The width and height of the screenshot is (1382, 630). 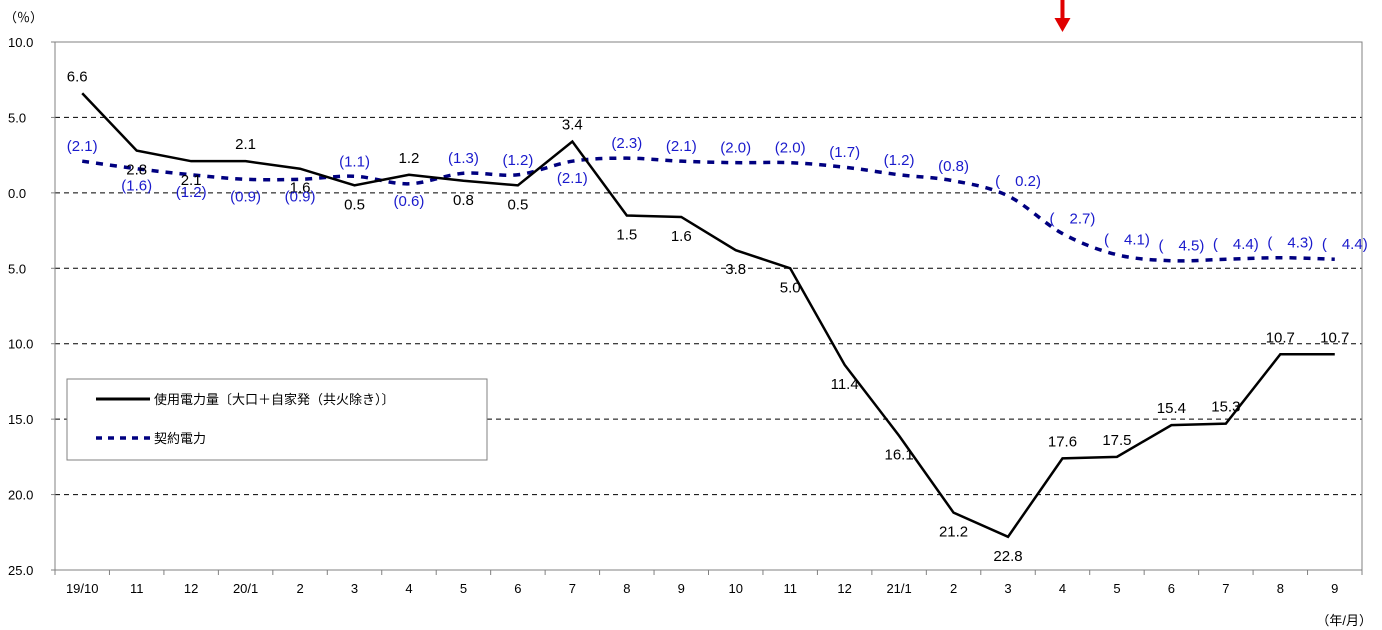 I want to click on data-label-usage: 2.8, so click(x=136, y=170).